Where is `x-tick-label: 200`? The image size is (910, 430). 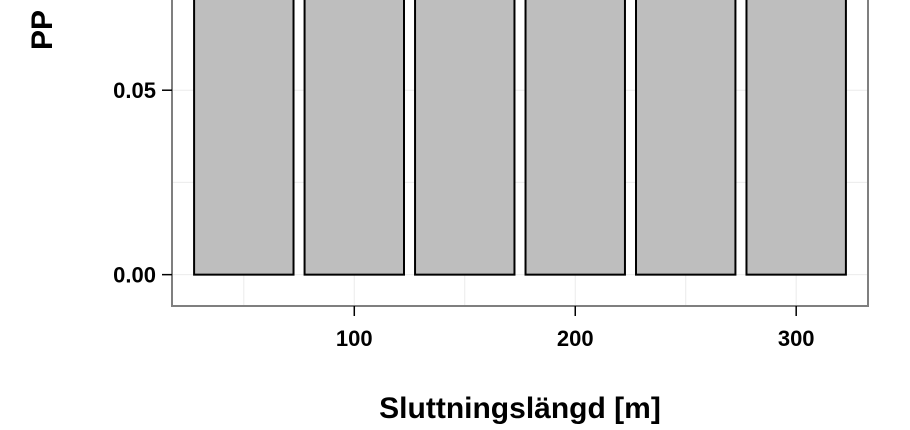 x-tick-label: 200 is located at coordinates (575, 338).